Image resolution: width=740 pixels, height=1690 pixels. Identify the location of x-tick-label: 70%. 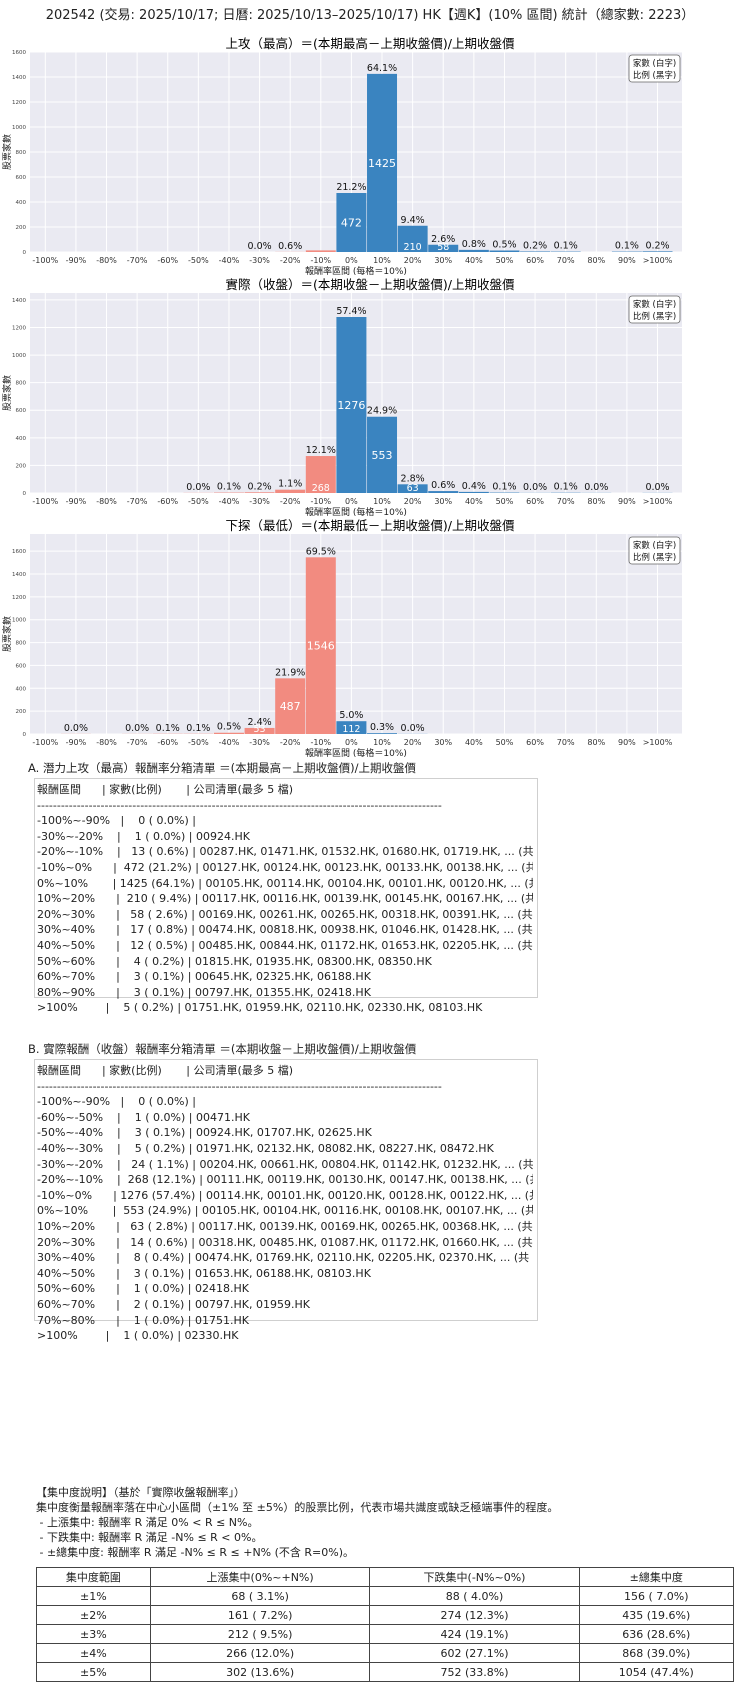
(566, 260).